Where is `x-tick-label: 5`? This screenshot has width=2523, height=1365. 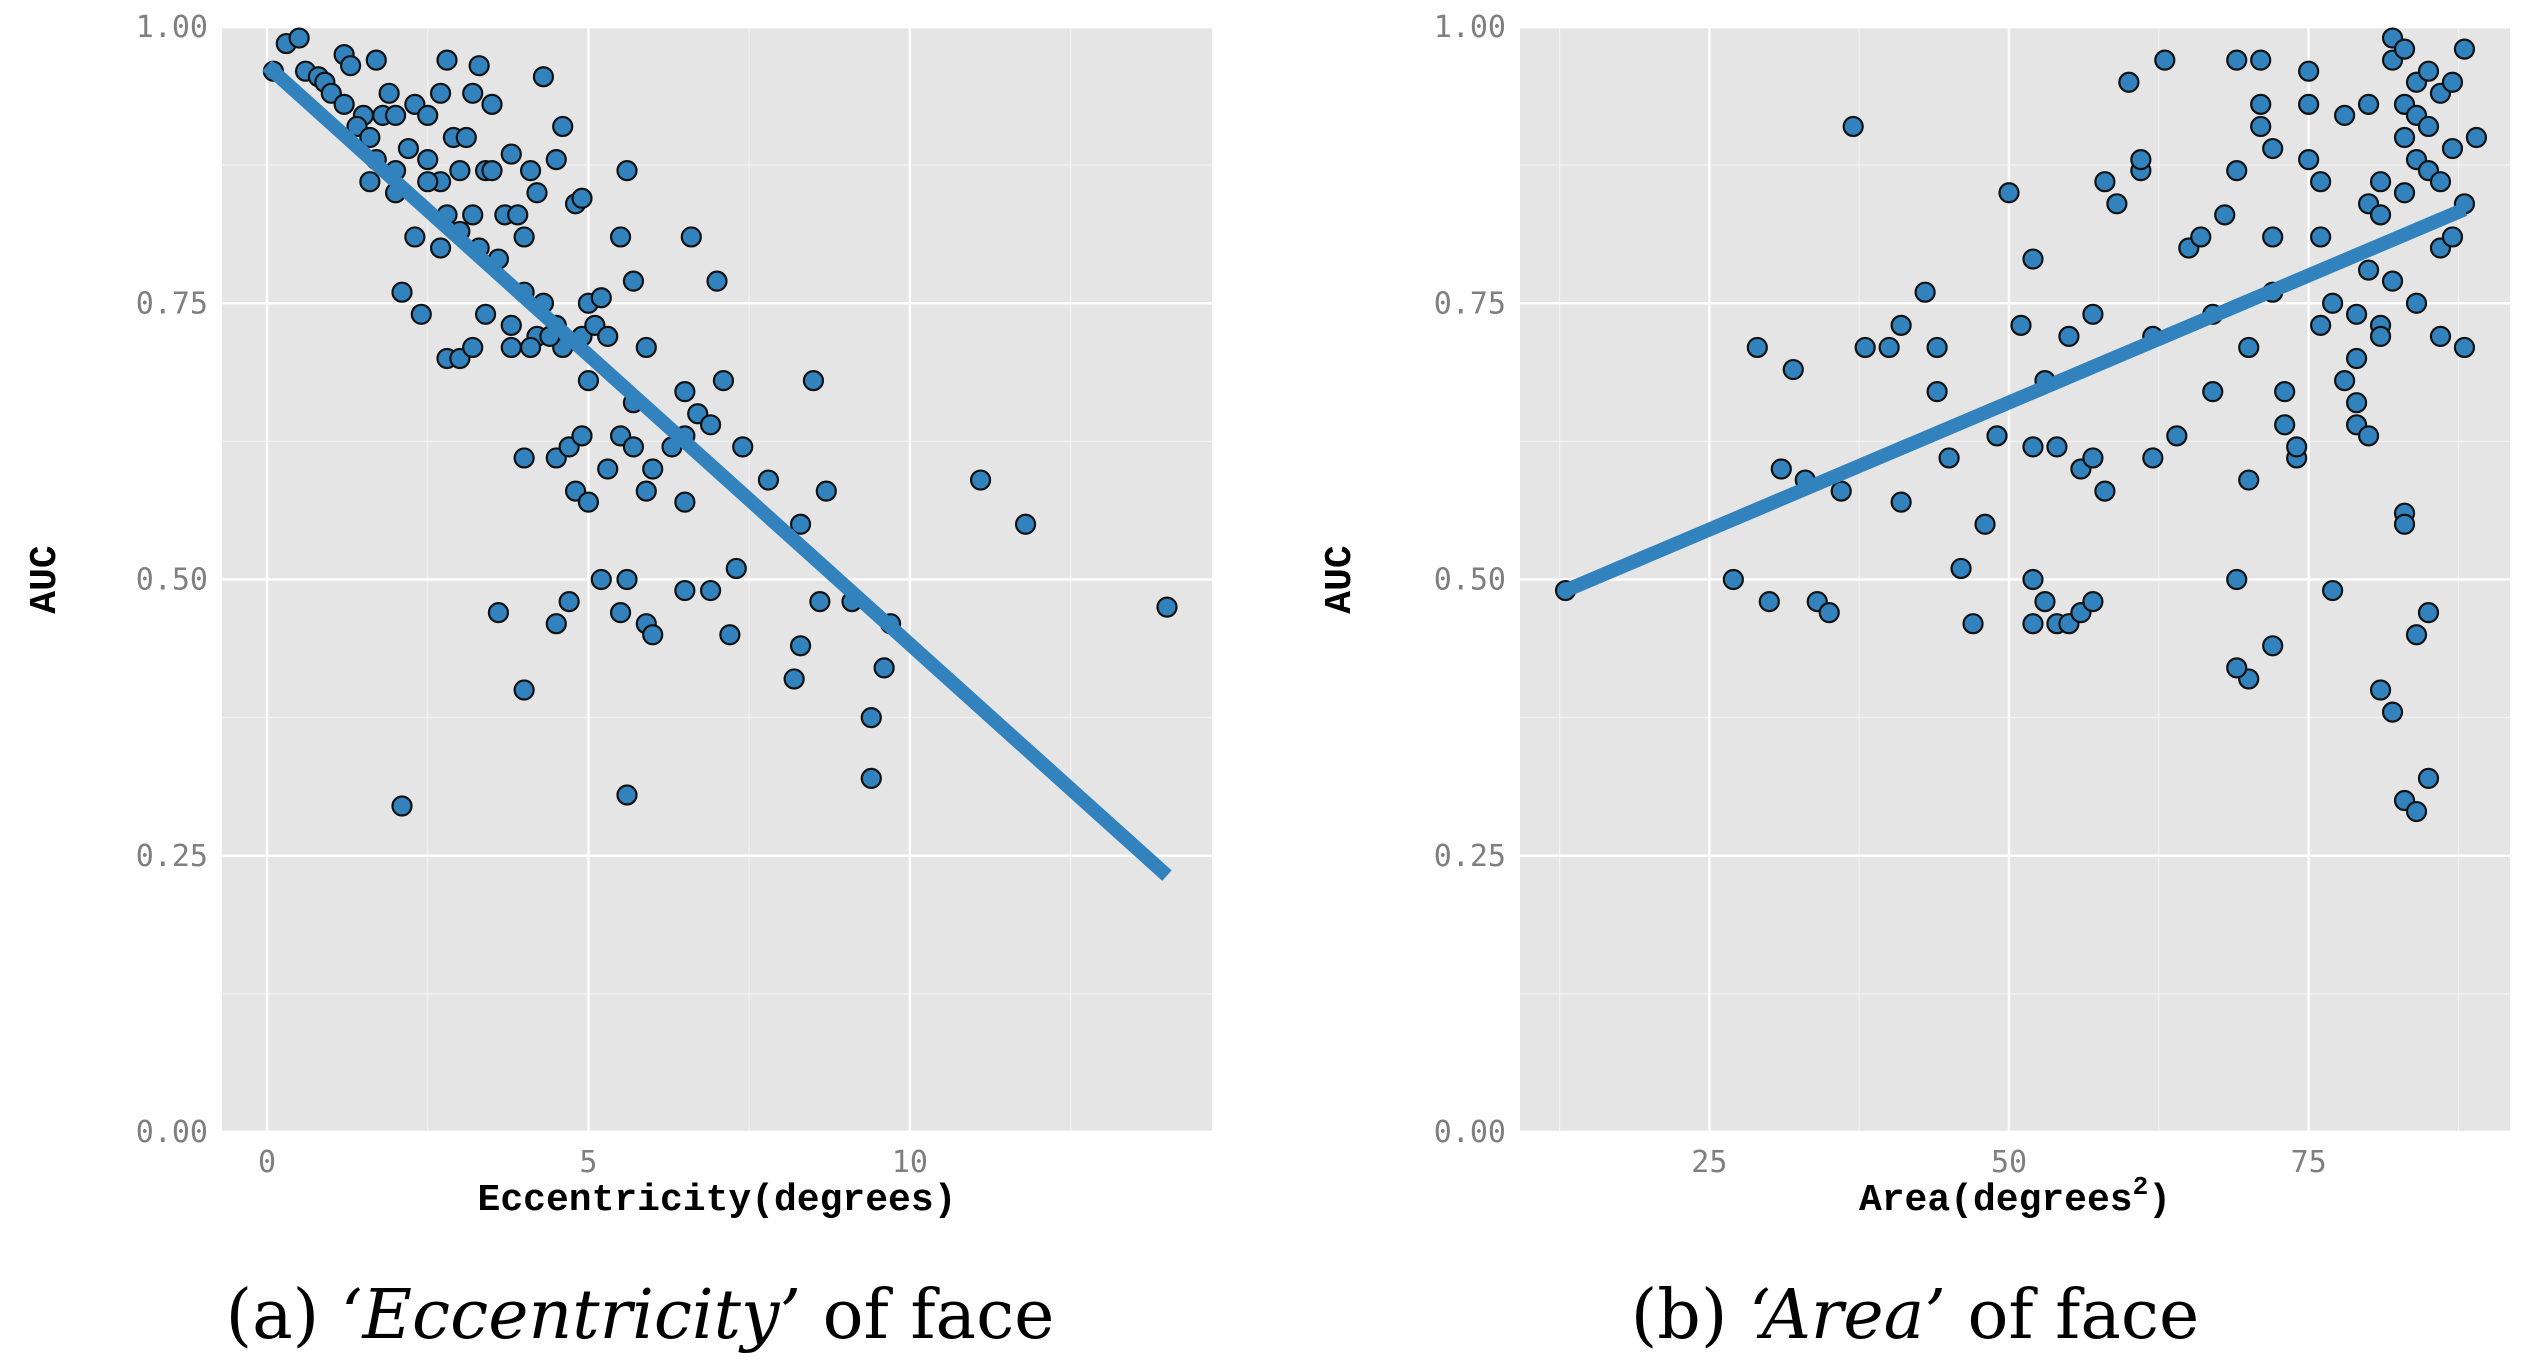 x-tick-label: 5 is located at coordinates (588, 1162).